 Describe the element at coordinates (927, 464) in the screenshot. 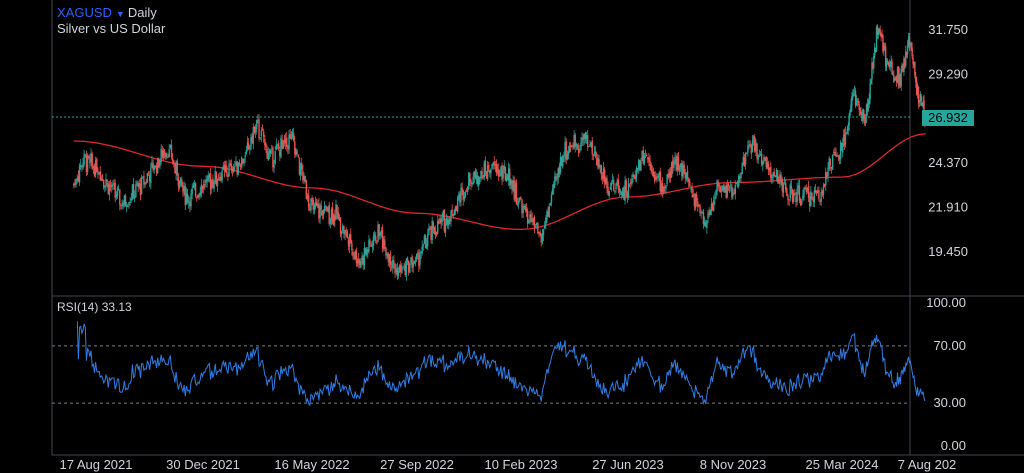

I see `time-tick-label: 7 Aug 202` at that location.